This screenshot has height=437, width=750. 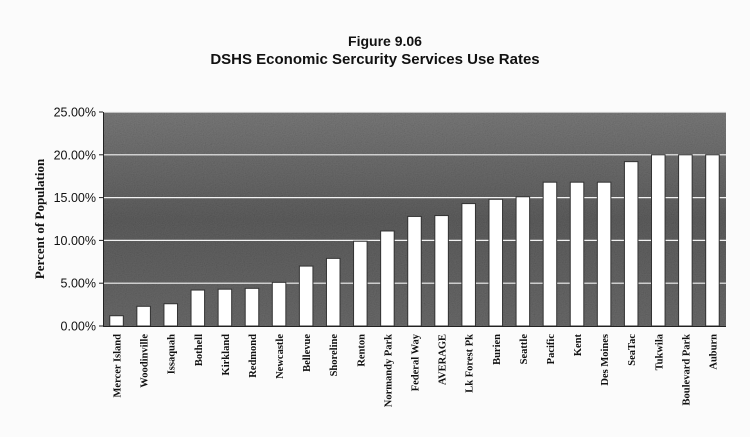 What do you see at coordinates (199, 350) in the screenshot?
I see `x-tick-label: Bothell` at bounding box center [199, 350].